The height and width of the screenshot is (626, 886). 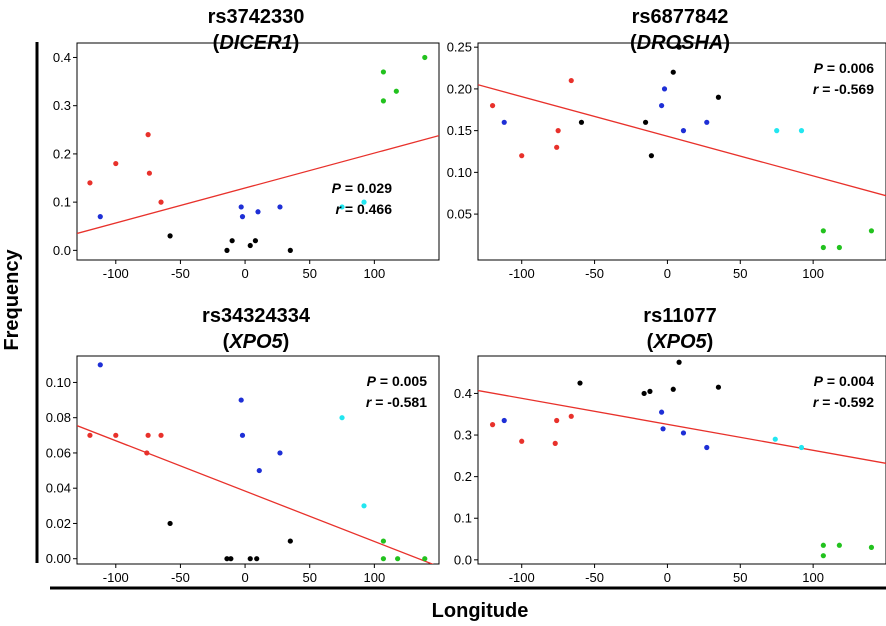 I want to click on r-value: = -0.581, so click(x=399, y=402).